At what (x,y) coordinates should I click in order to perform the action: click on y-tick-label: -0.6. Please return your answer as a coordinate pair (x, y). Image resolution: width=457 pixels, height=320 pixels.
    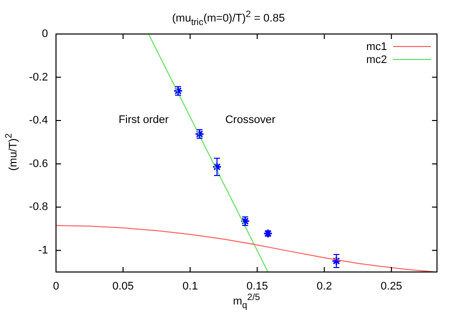
    Looking at the image, I should click on (38, 164).